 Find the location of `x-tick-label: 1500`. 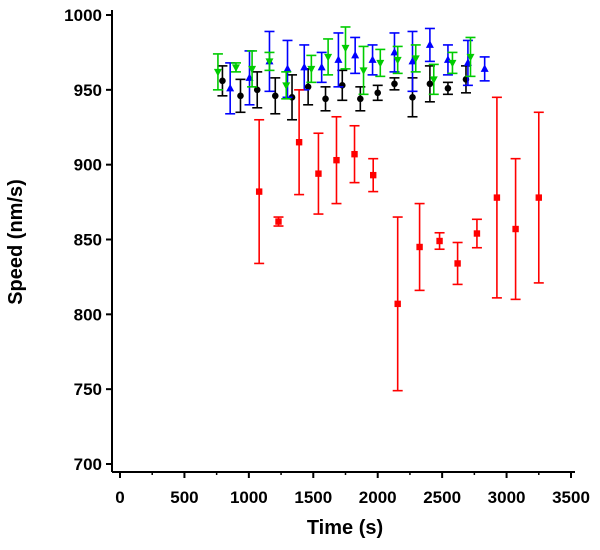

x-tick-label: 1500 is located at coordinates (313, 497).